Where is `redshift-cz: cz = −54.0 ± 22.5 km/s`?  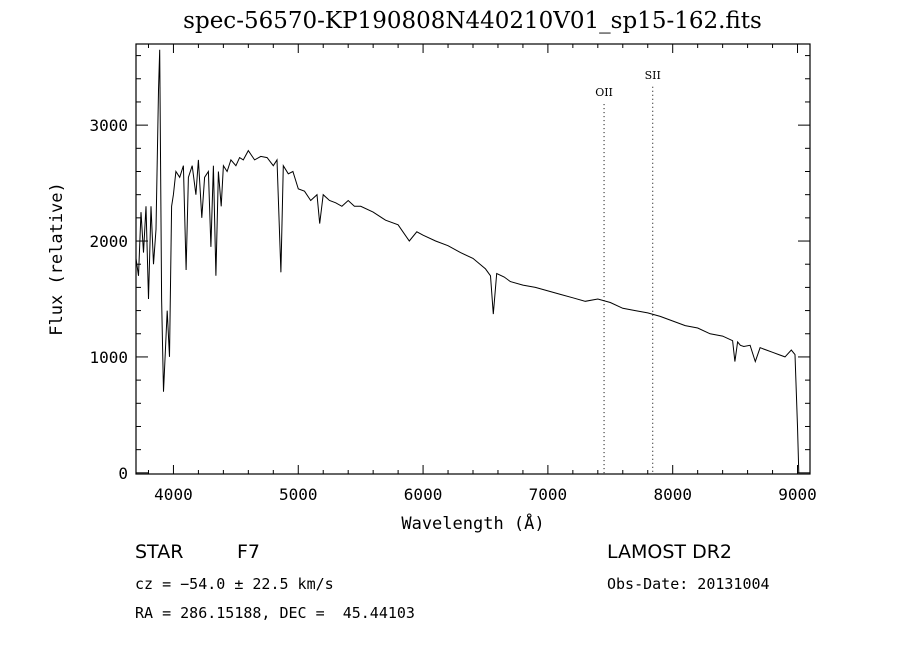 redshift-cz: cz = −54.0 ± 22.5 km/s is located at coordinates (234, 584).